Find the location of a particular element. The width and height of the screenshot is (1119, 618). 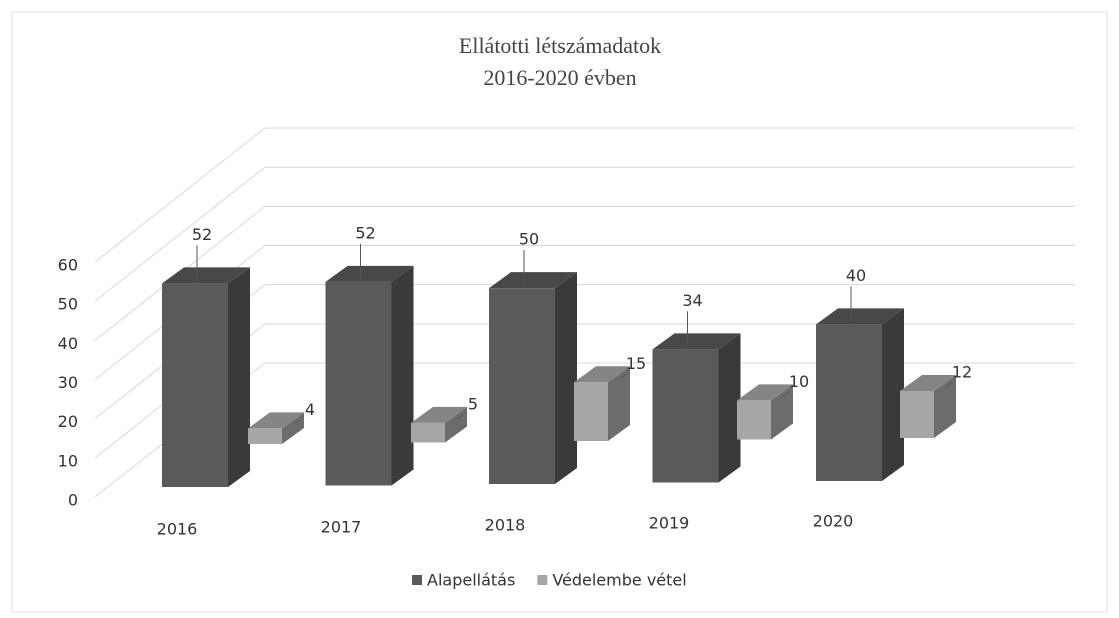

x-tick-label: 2020 is located at coordinates (833, 521).